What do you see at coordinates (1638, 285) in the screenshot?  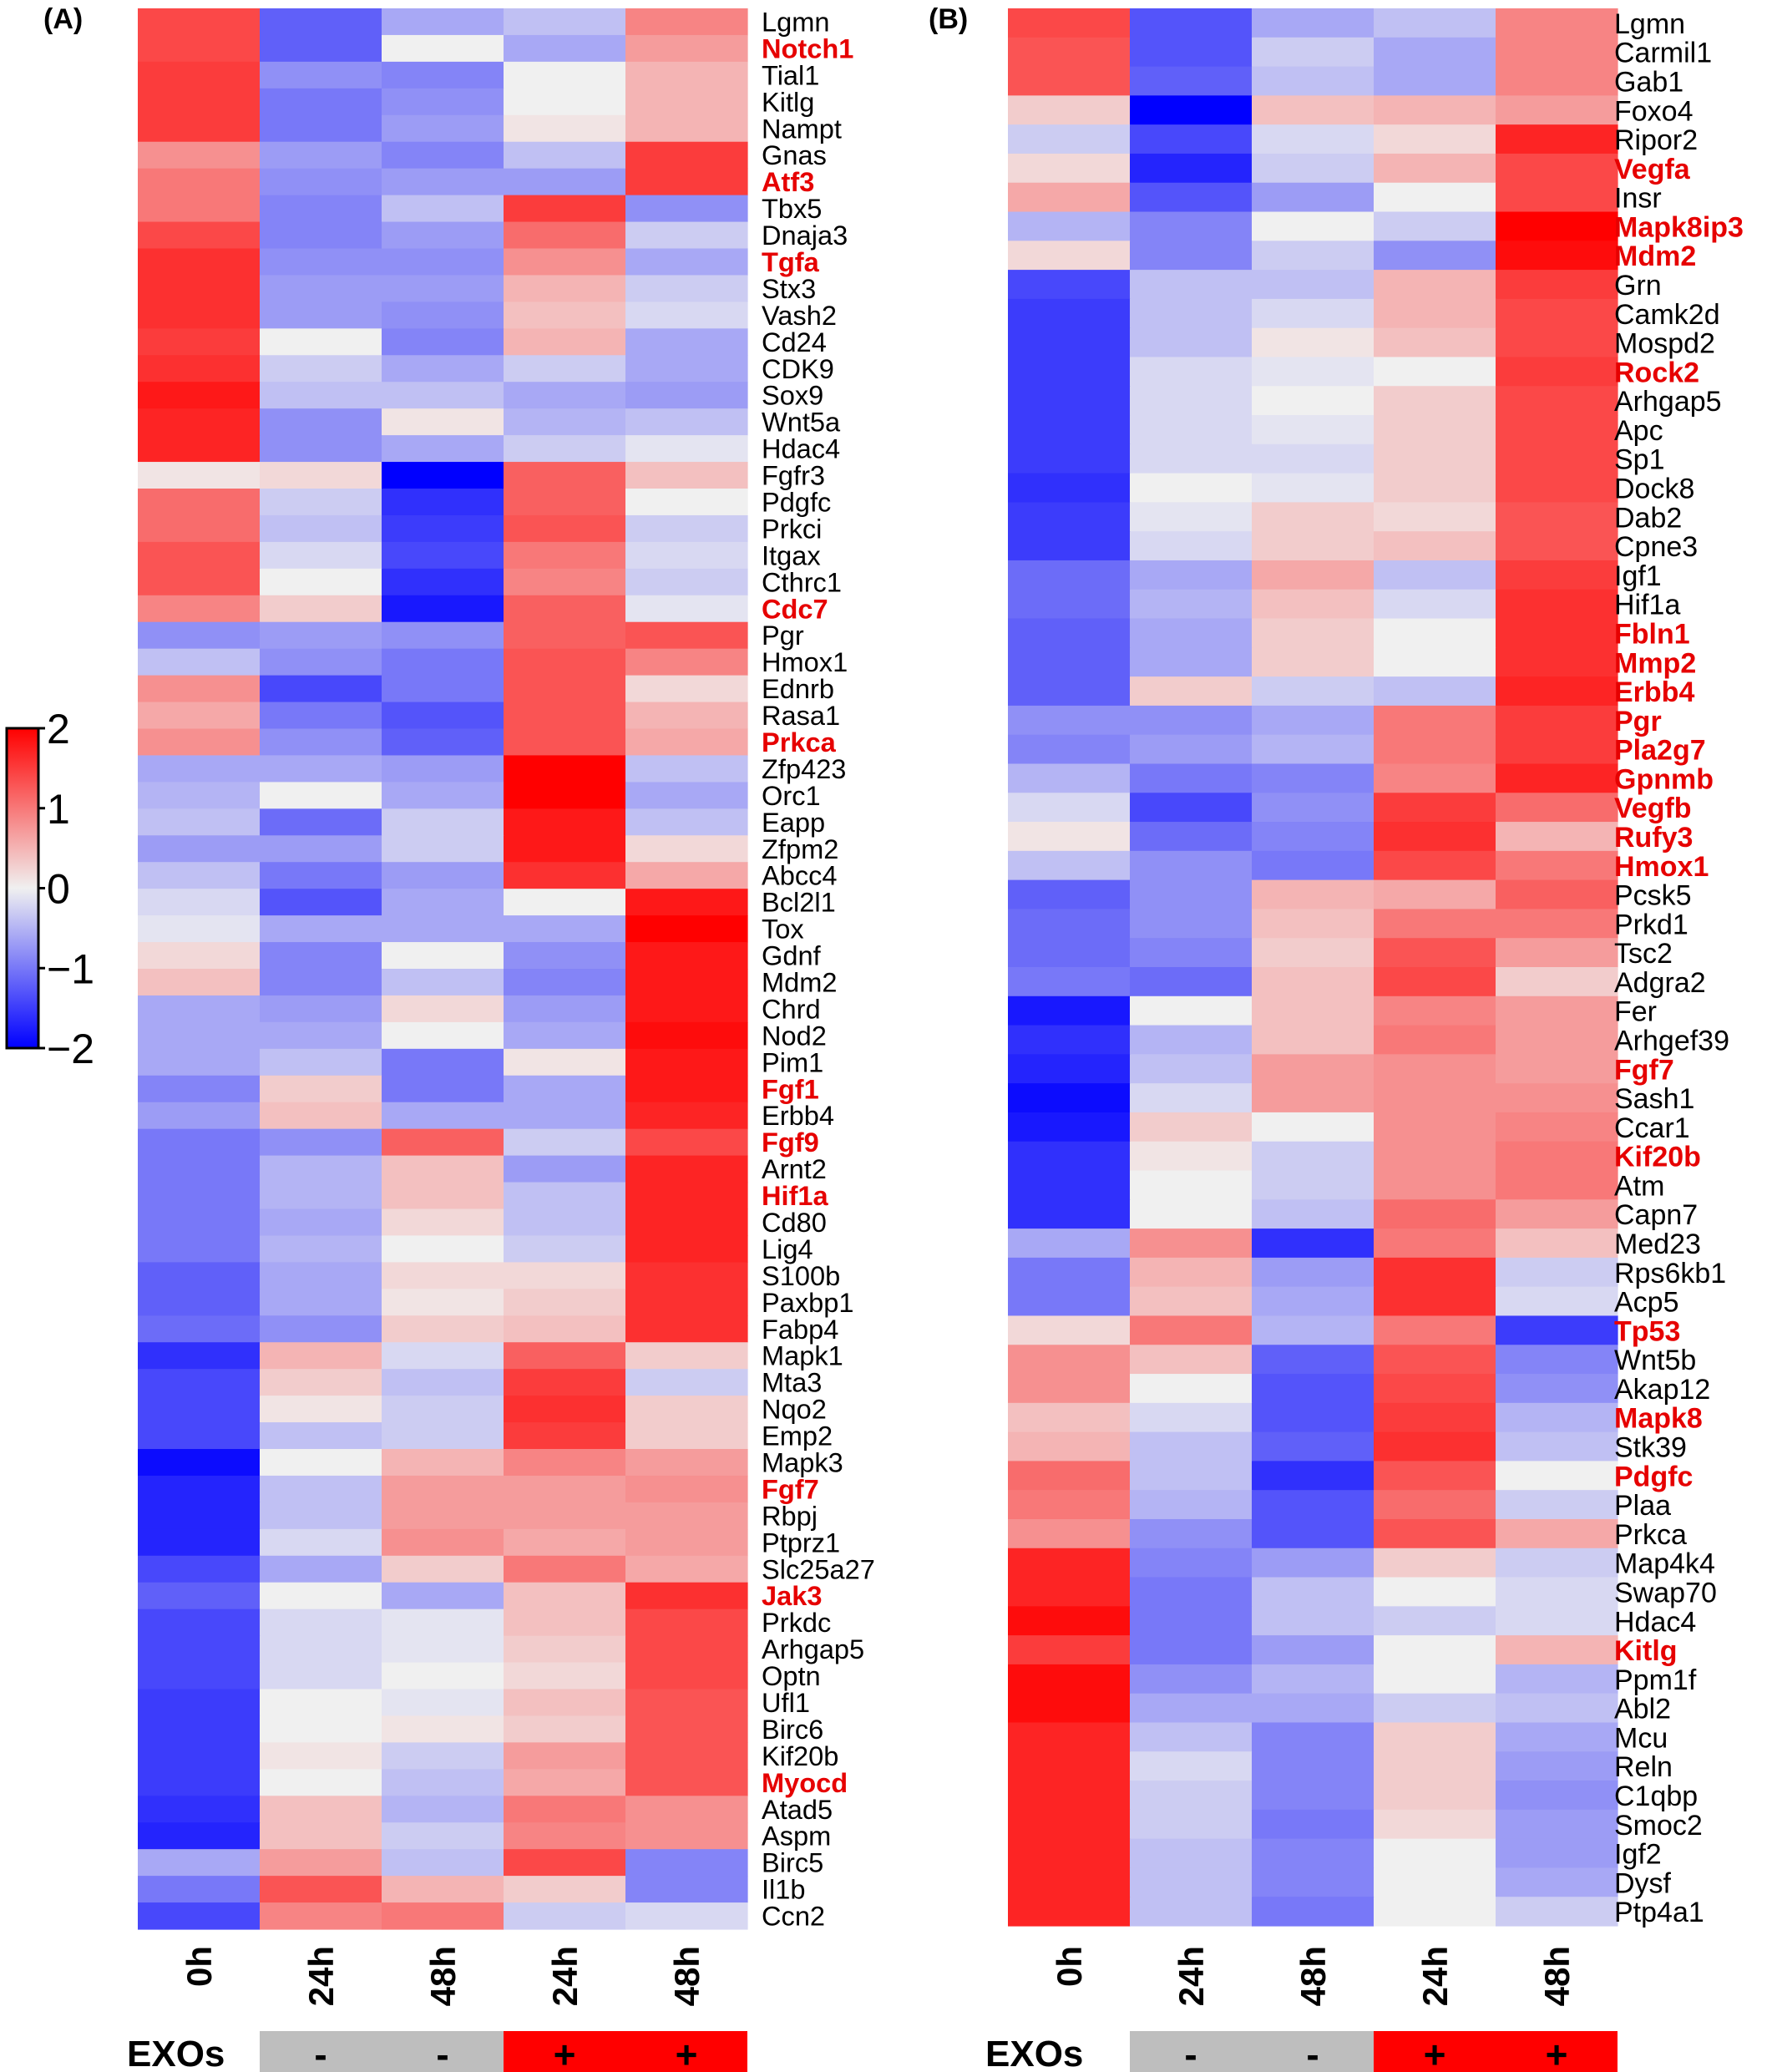 I see `gene-label: Grn` at bounding box center [1638, 285].